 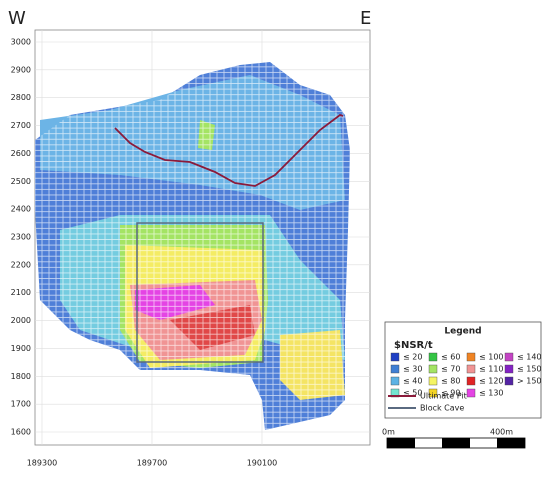 I want to click on x-tick-label: 189700, so click(x=152, y=463).